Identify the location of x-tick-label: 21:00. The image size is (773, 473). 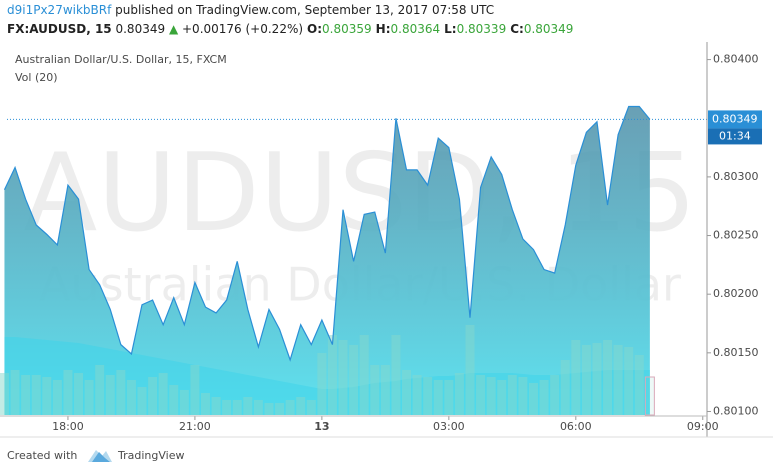
(195, 426).